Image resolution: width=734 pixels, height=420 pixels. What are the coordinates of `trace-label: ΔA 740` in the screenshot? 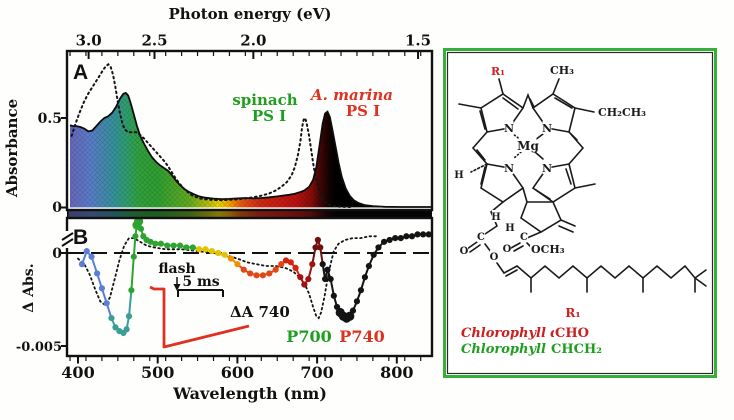 It's located at (260, 312).